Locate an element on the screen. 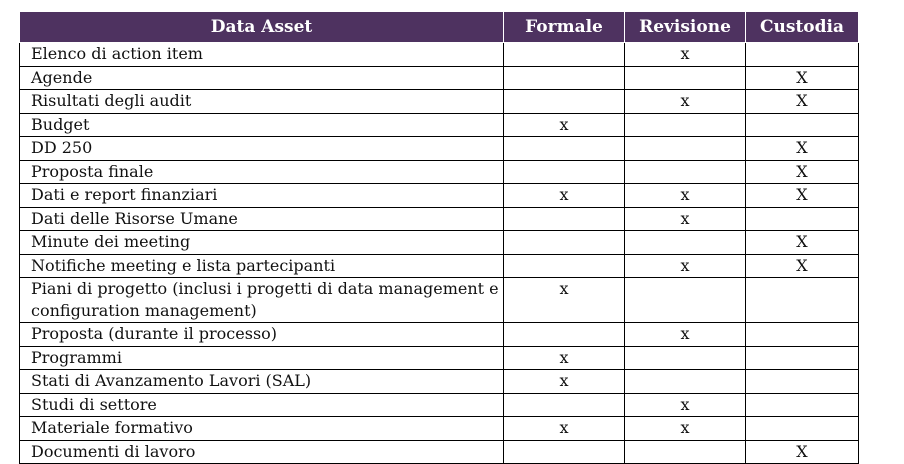  asset-name: Dati delle Risorse Umane is located at coordinates (261, 218).